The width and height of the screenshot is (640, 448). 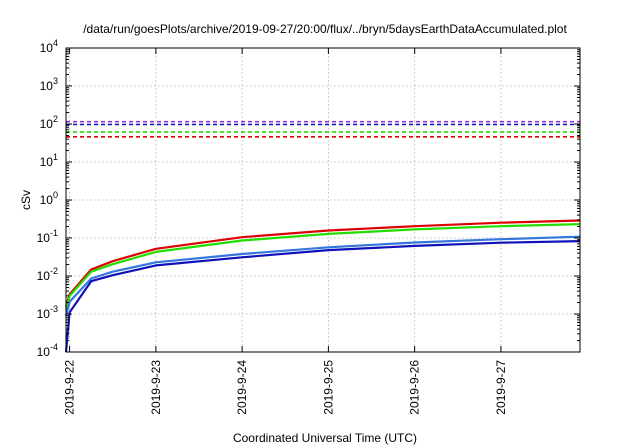 I want to click on y-tick-label: 10⁻⁴, so click(x=47, y=350).